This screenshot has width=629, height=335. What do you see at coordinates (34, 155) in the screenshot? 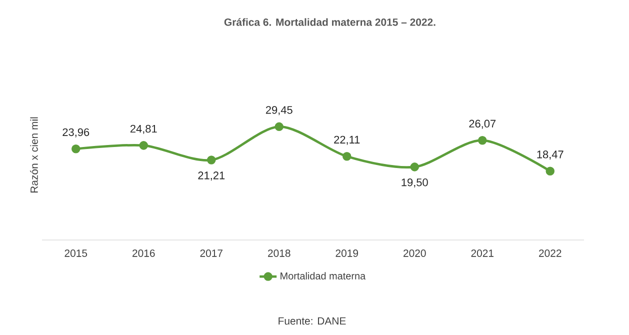
I see `y-axis-title: Razón x cien mil` at bounding box center [34, 155].